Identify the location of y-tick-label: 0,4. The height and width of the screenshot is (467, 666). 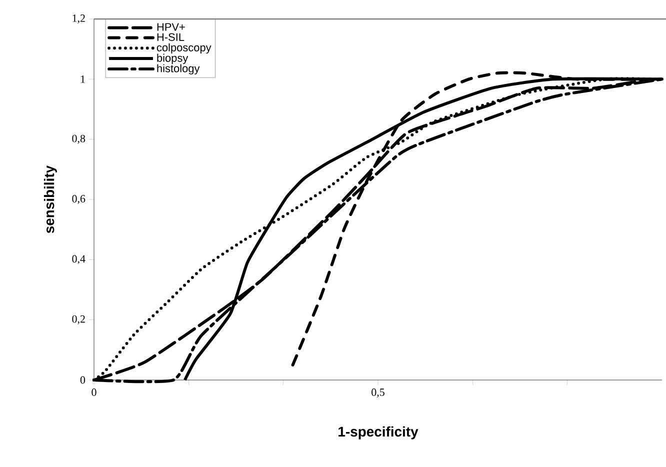
(79, 259).